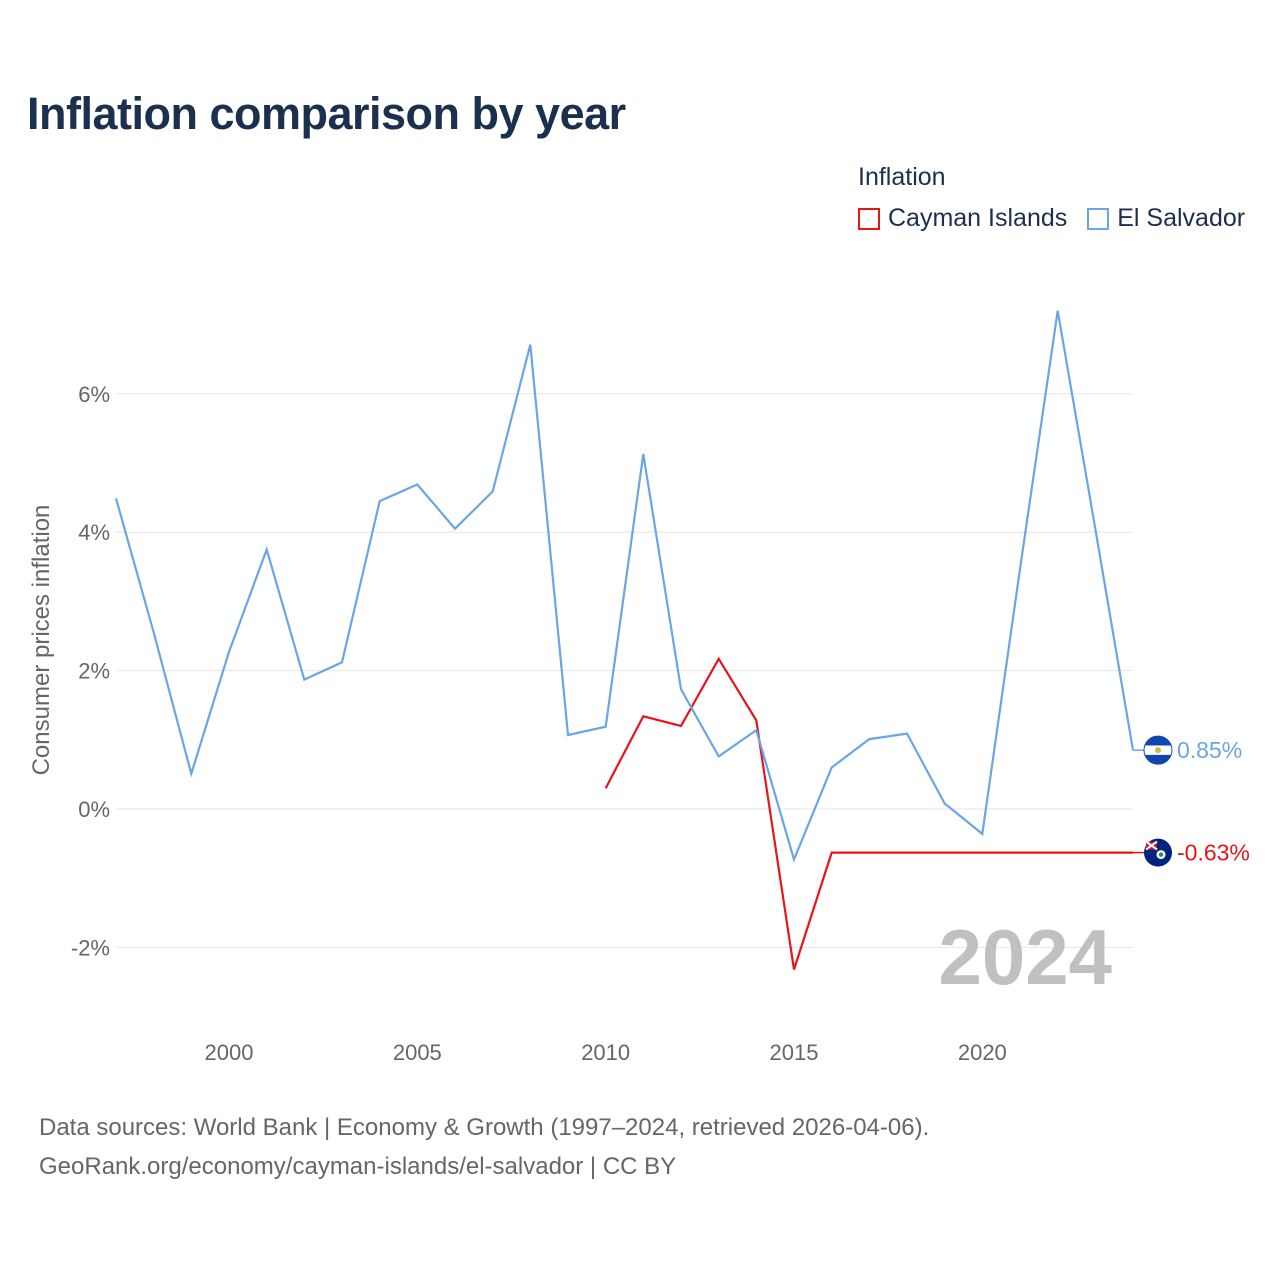  Describe the element at coordinates (868, 813) in the screenshot. I see `series-line-cayman-islands` at that location.